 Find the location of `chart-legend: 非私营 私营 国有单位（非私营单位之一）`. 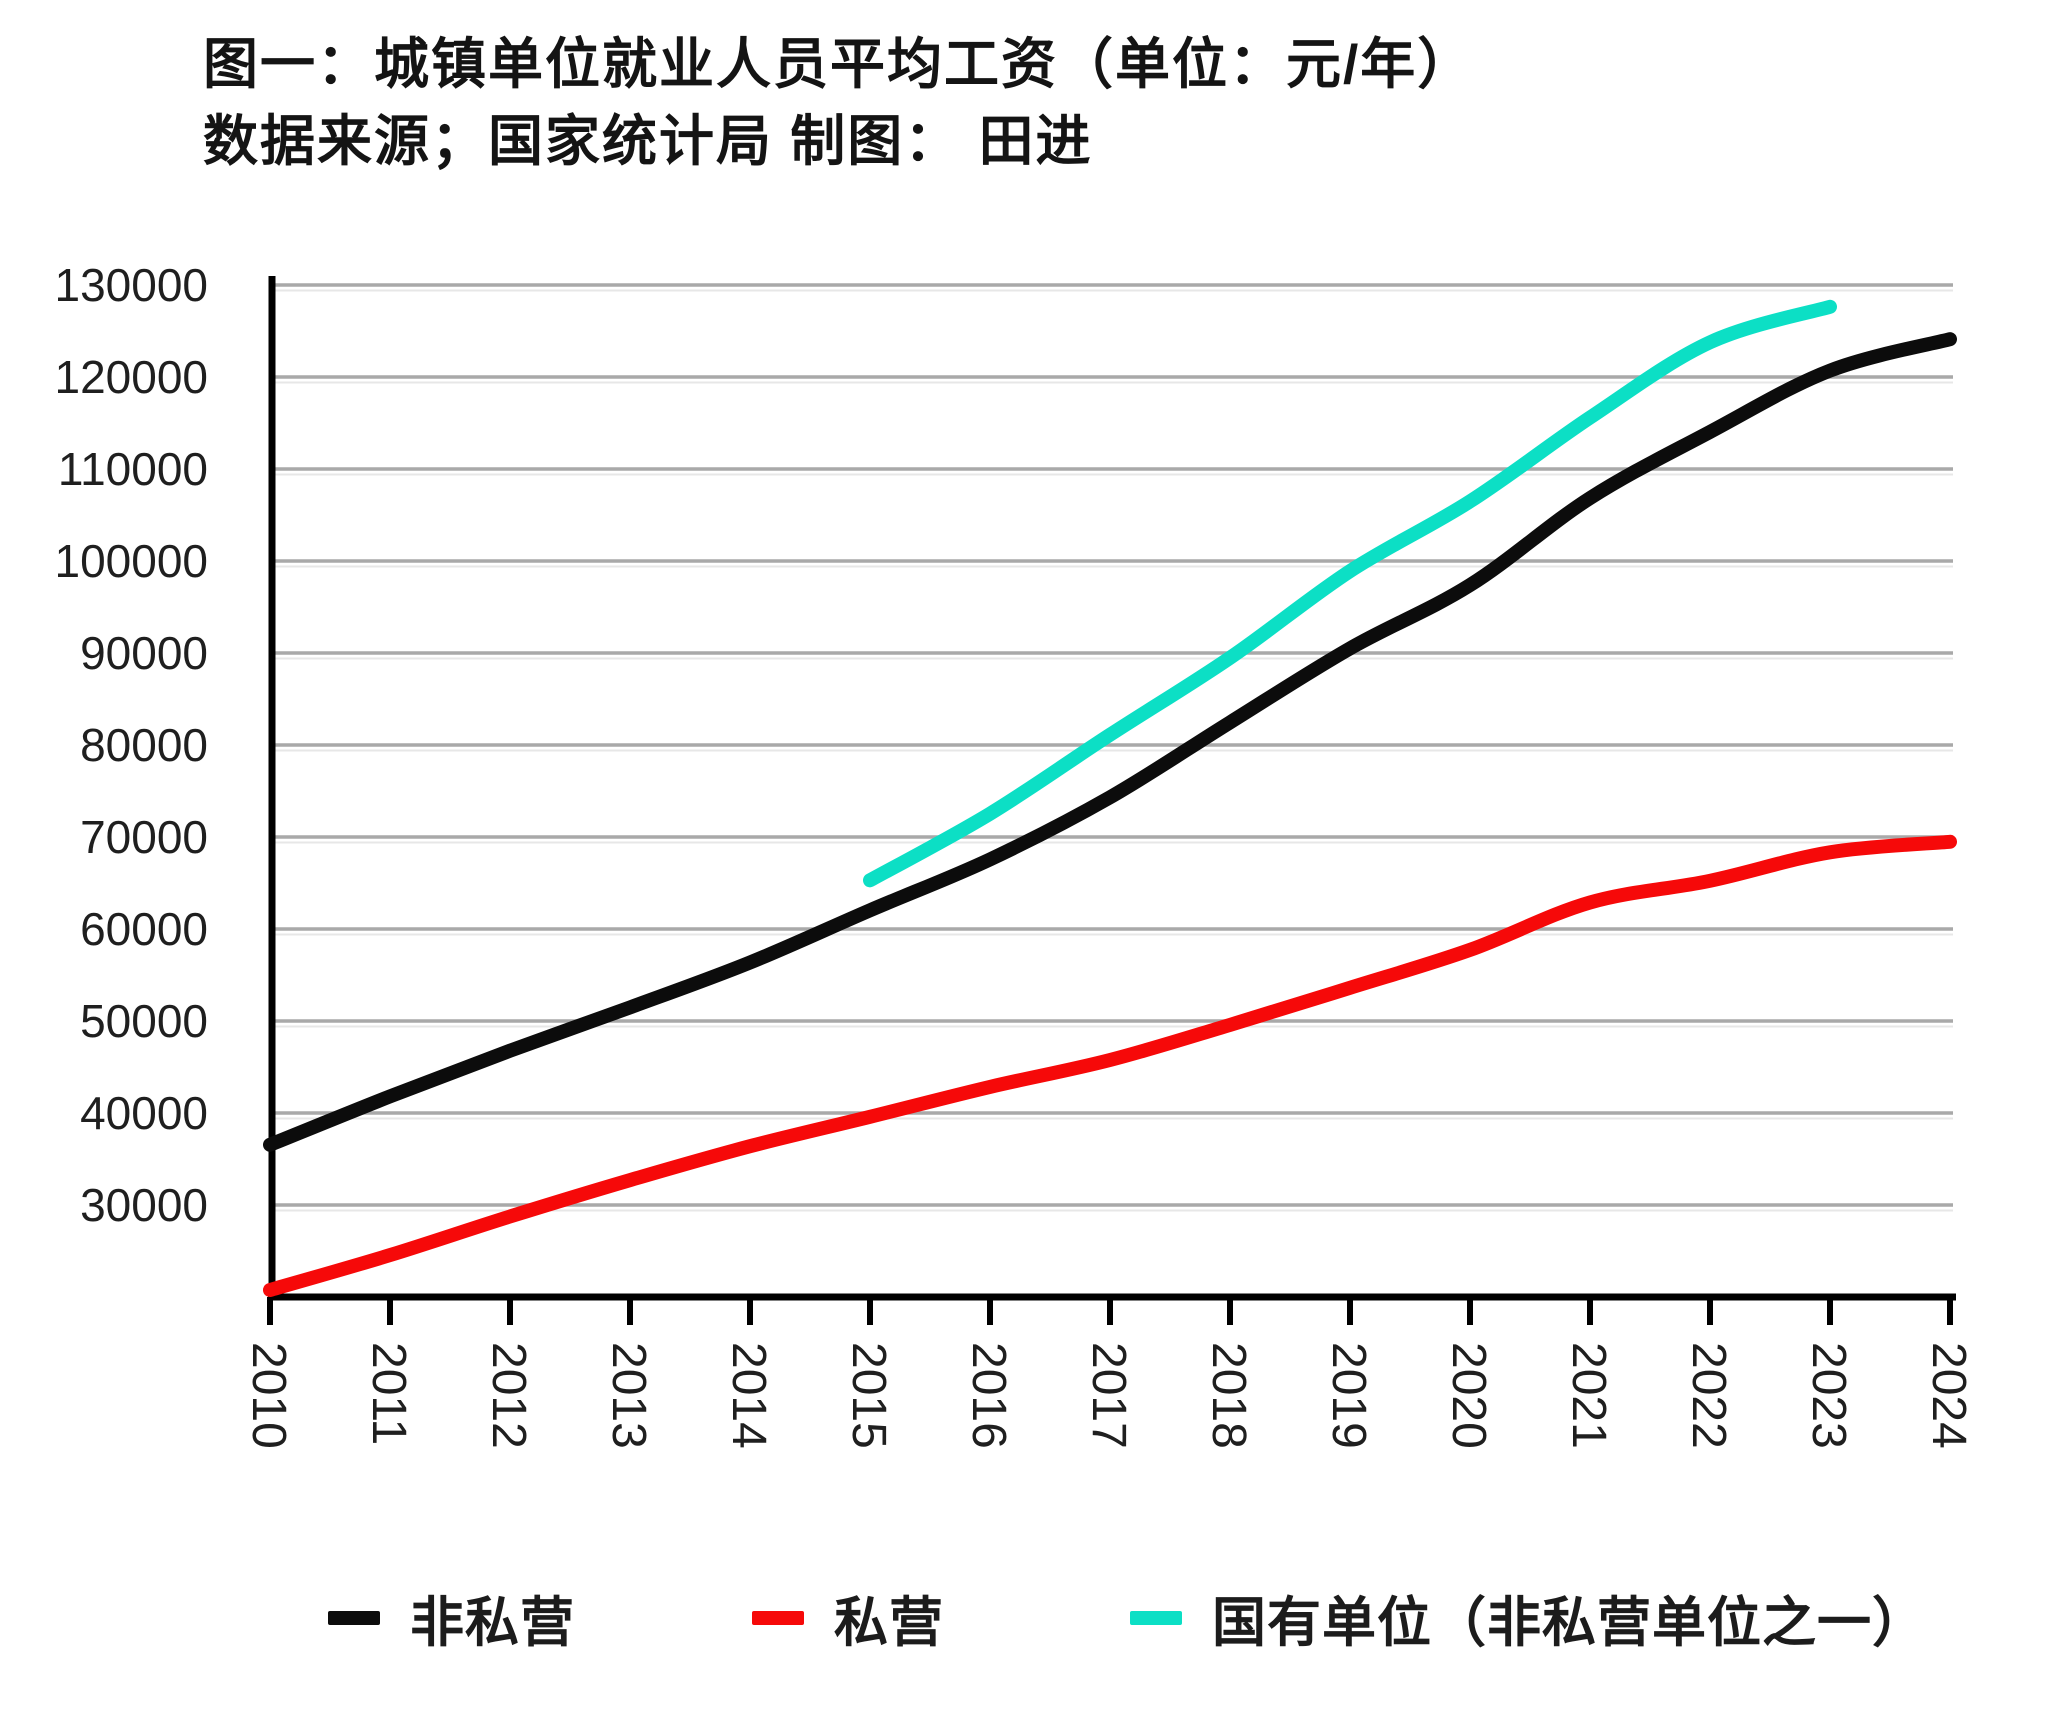

chart-legend: 非私营 私营 国有单位（非私营单位之一） is located at coordinates (1026, 1618).